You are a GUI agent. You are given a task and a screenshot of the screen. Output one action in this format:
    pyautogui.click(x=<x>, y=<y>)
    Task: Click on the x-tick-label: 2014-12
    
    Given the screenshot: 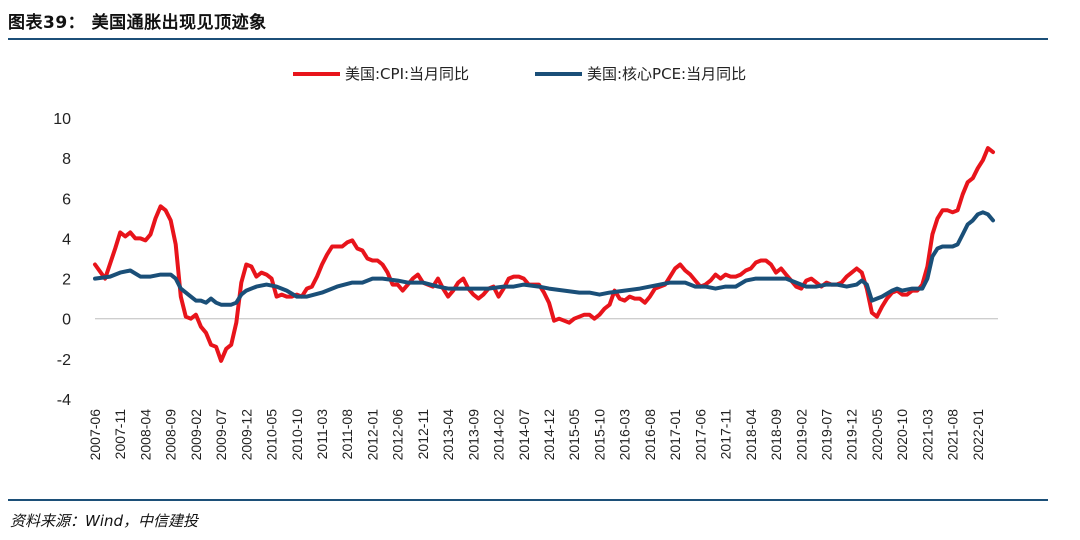 What is the action you would take?
    pyautogui.click(x=549, y=435)
    